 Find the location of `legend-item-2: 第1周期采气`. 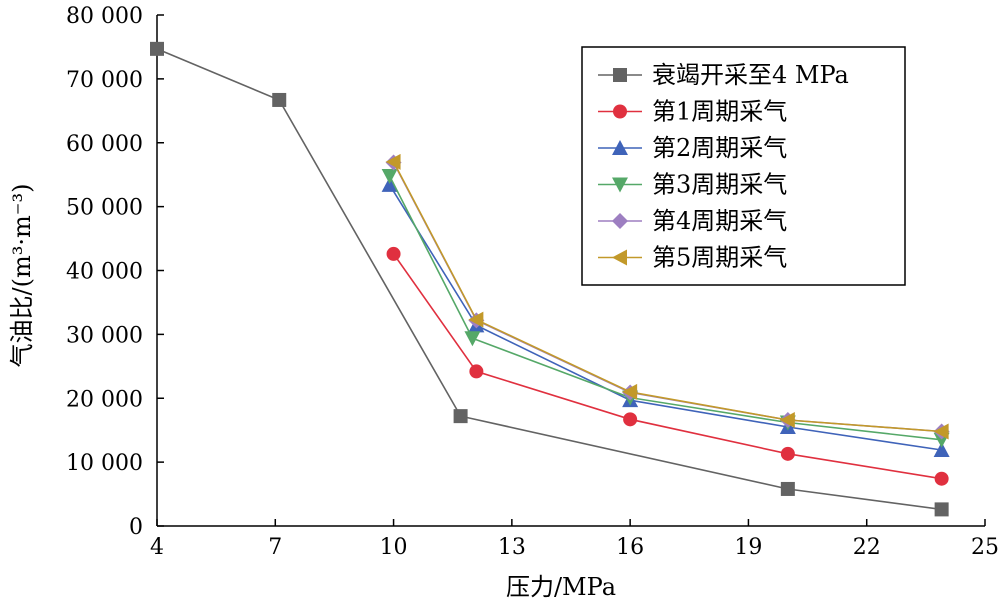

legend-item-2: 第1周期采气 is located at coordinates (692, 112).